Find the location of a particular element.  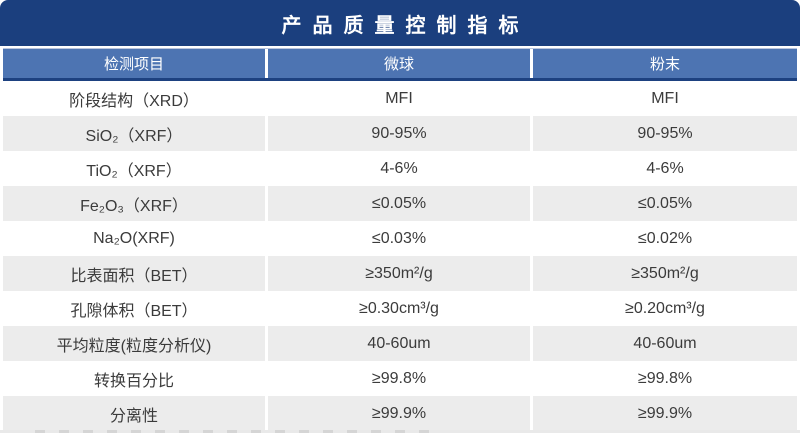

cell-test-item: 比表面积（BET） is located at coordinates (134, 273).